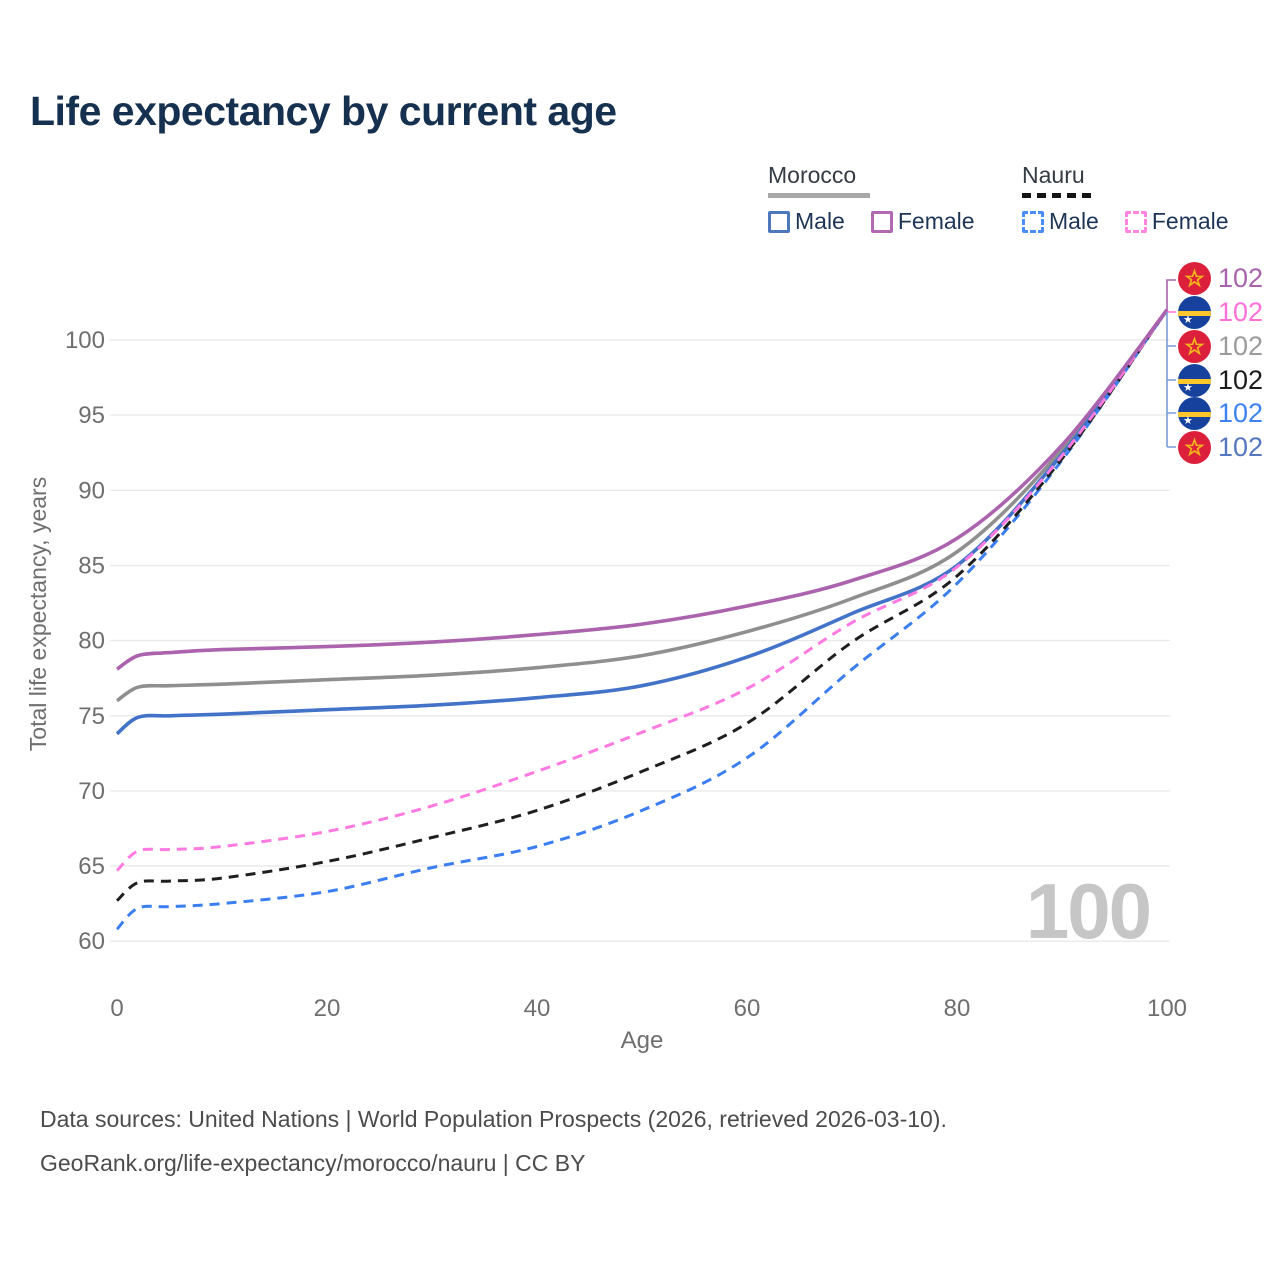 This screenshot has height=1280, width=1280. Describe the element at coordinates (1241, 446) in the screenshot. I see `end-label-value-5: 102` at that location.